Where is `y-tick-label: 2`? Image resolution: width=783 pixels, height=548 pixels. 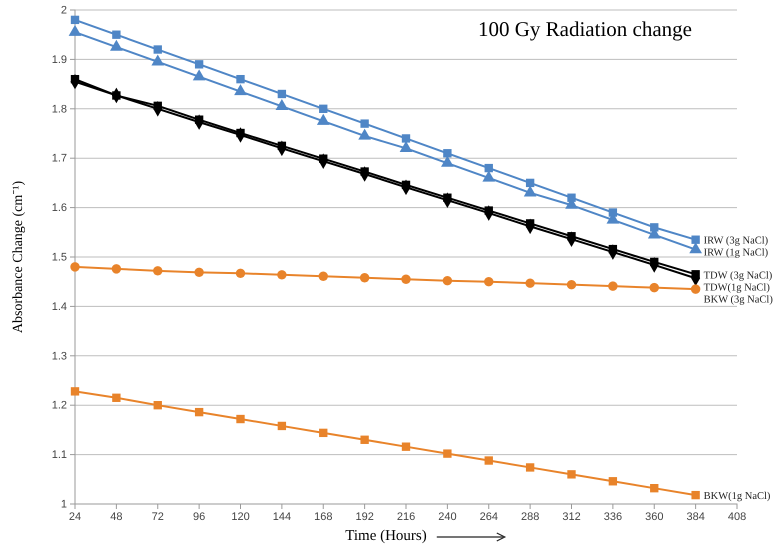
y-tick-label: 2 is located at coordinates (63, 10).